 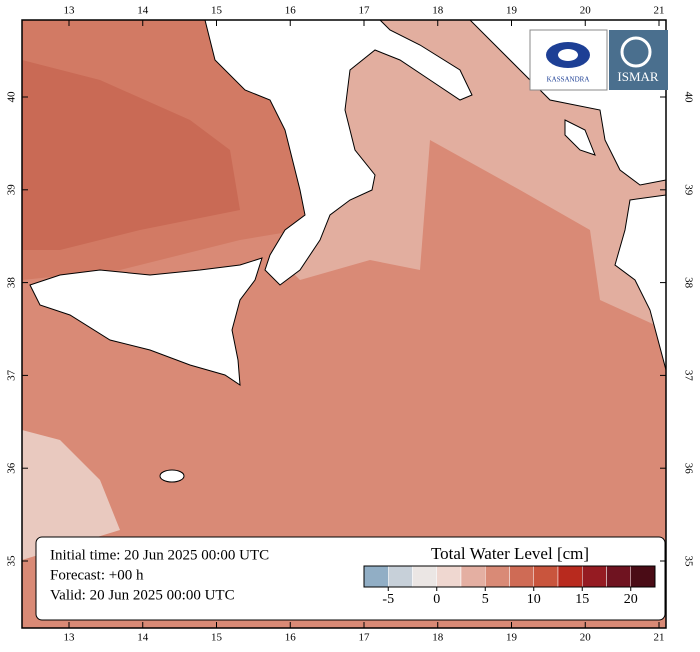 What do you see at coordinates (159, 555) in the screenshot?
I see `info-line: Initial time: 20 Jun 2025 00:00 UTC` at bounding box center [159, 555].